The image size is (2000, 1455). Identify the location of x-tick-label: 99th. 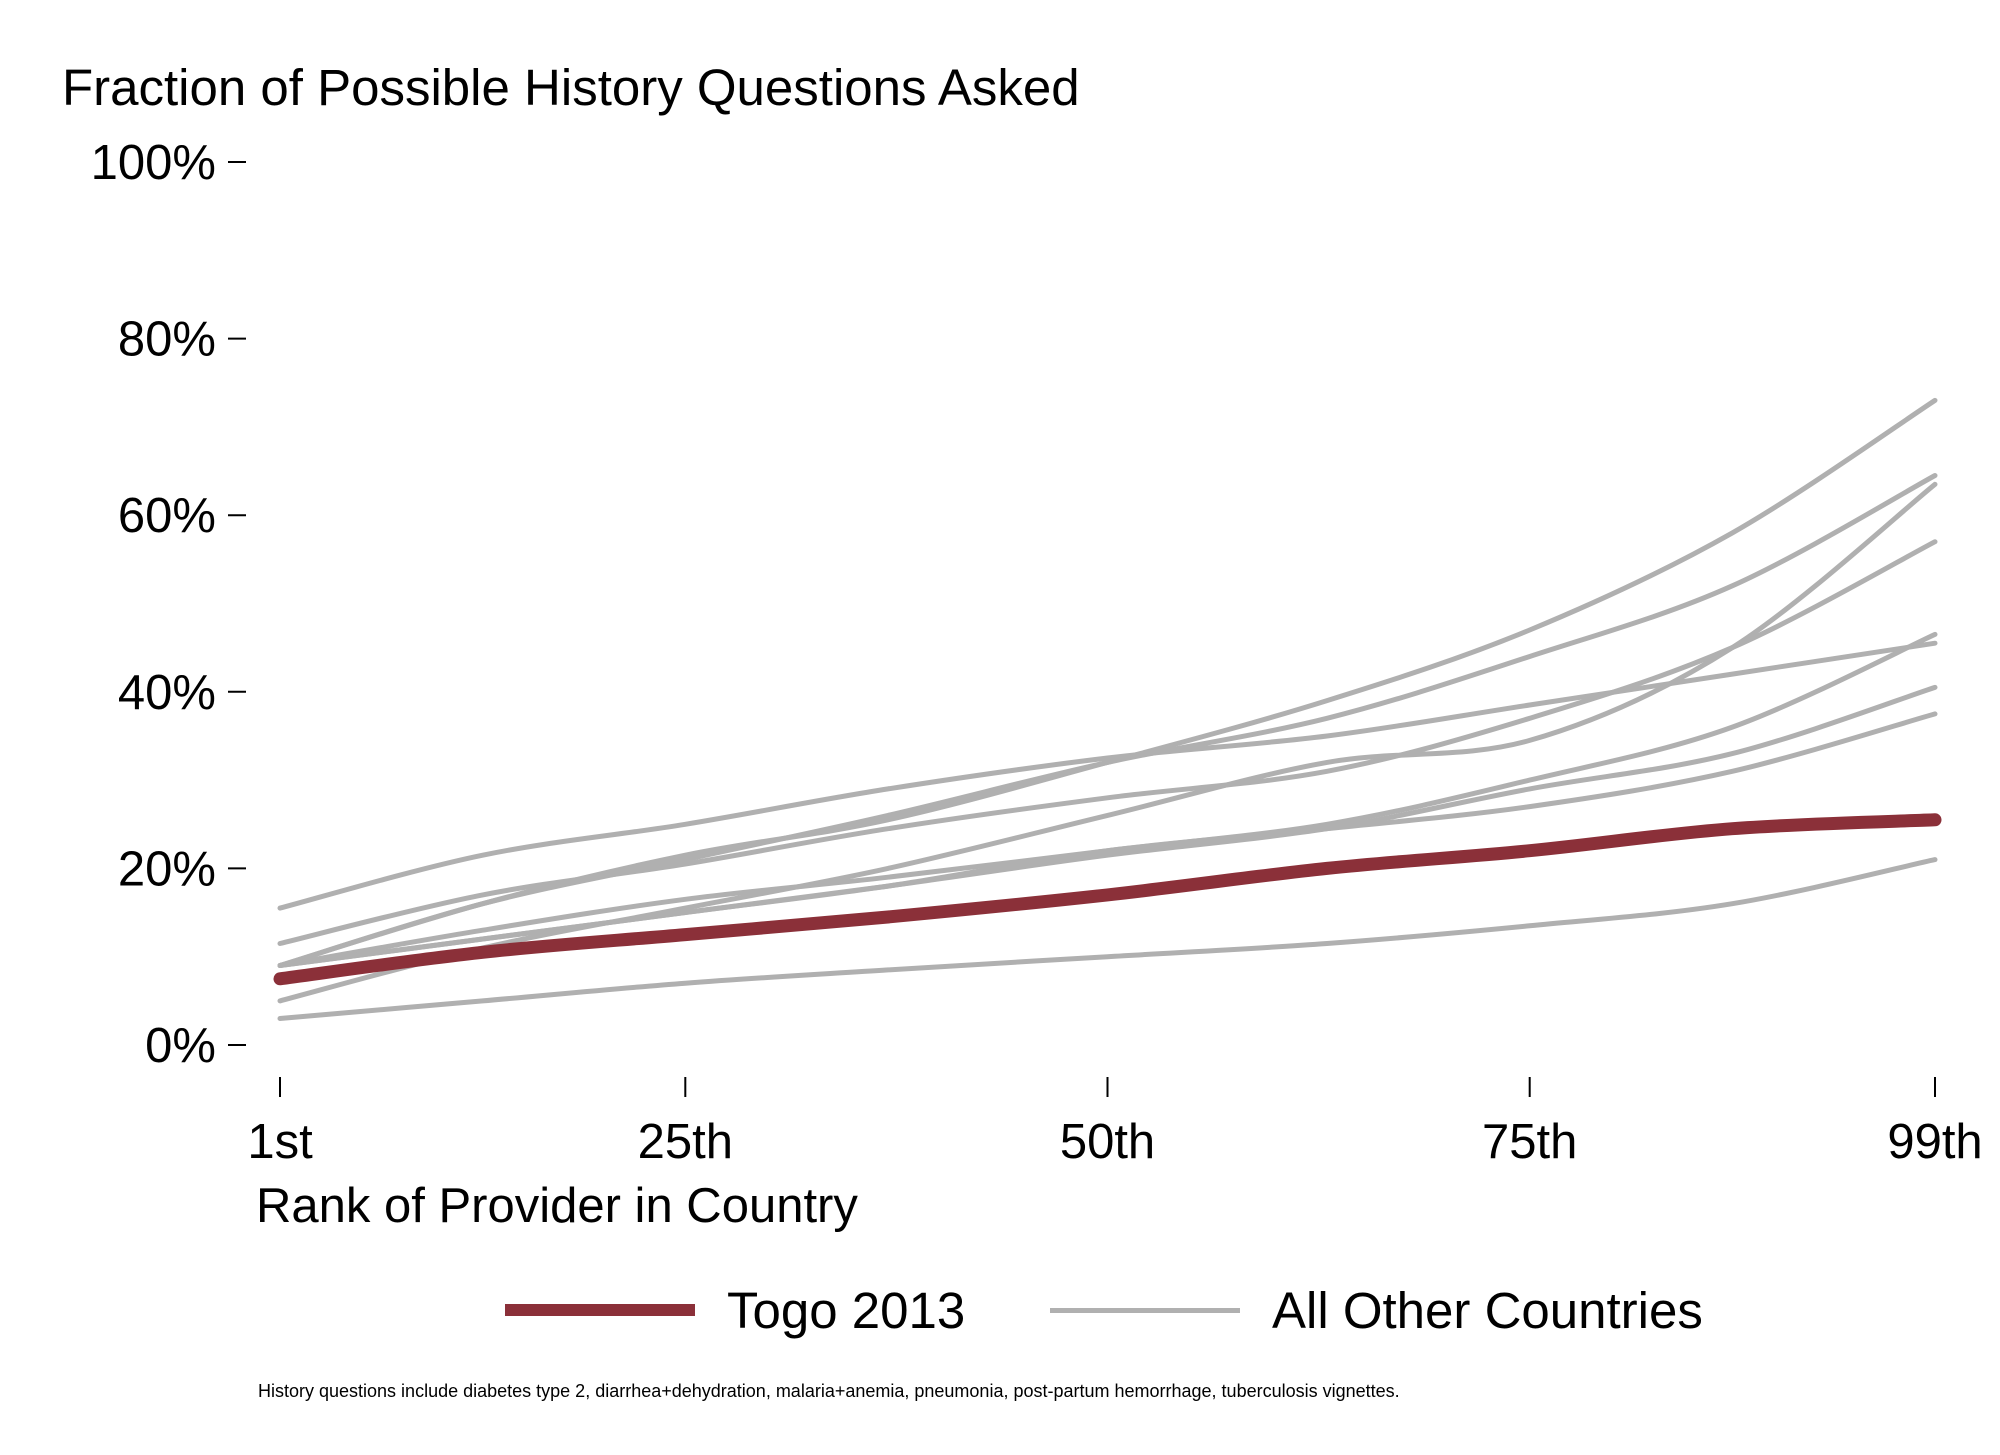
(1934, 1142).